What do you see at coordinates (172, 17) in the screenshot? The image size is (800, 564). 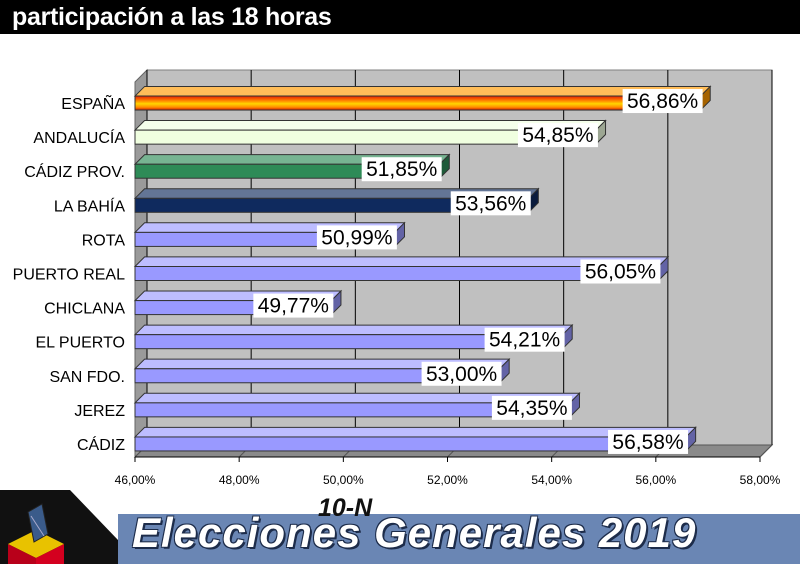 I see `page-title: participación a las 18 horas` at bounding box center [172, 17].